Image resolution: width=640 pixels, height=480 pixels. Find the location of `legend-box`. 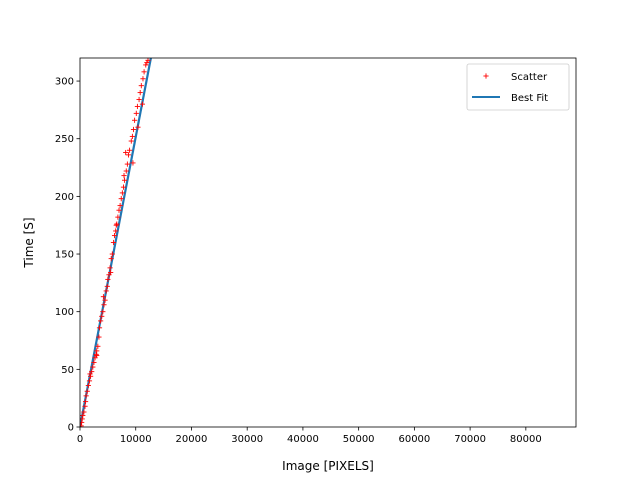

legend-box is located at coordinates (518, 87).